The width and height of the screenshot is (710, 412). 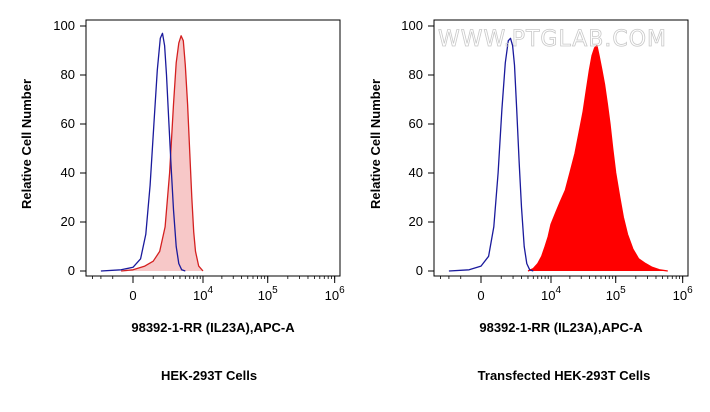 I want to click on panel-title: Transfected HEK-293T Cells, so click(x=564, y=375).